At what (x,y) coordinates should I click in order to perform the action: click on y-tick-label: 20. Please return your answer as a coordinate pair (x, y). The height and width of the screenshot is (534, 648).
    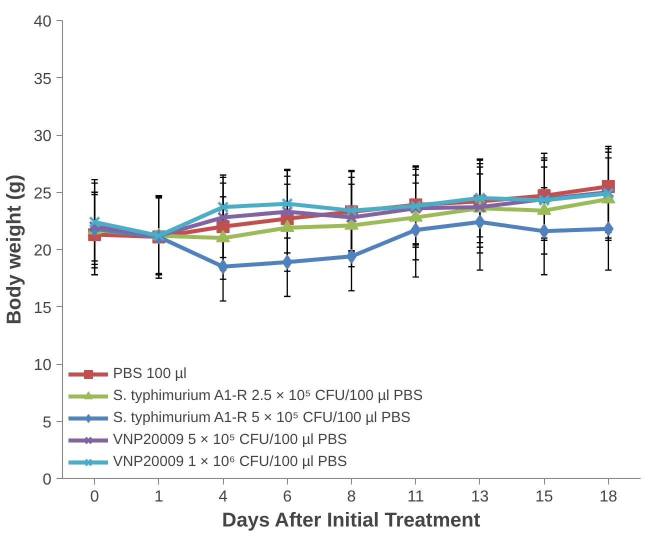
    Looking at the image, I should click on (43, 251).